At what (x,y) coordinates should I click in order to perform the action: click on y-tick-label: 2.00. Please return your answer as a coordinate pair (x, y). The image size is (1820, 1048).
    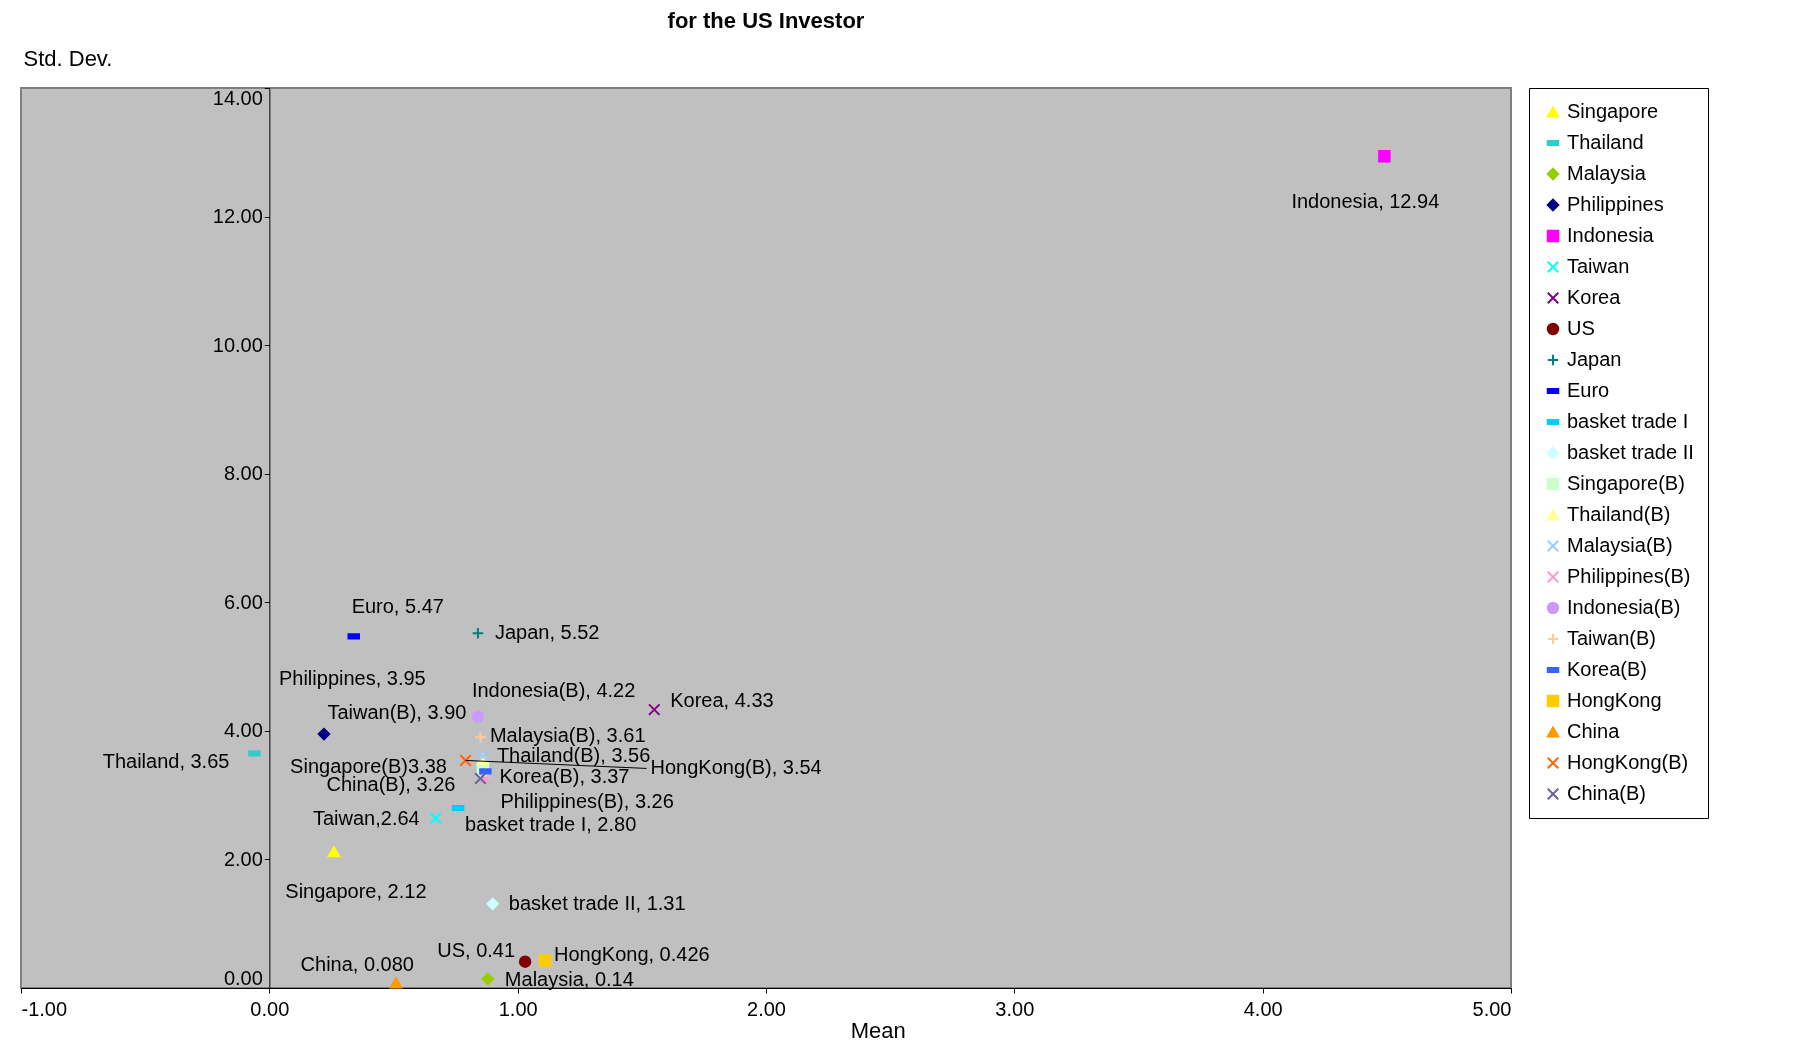
    Looking at the image, I should click on (243, 858).